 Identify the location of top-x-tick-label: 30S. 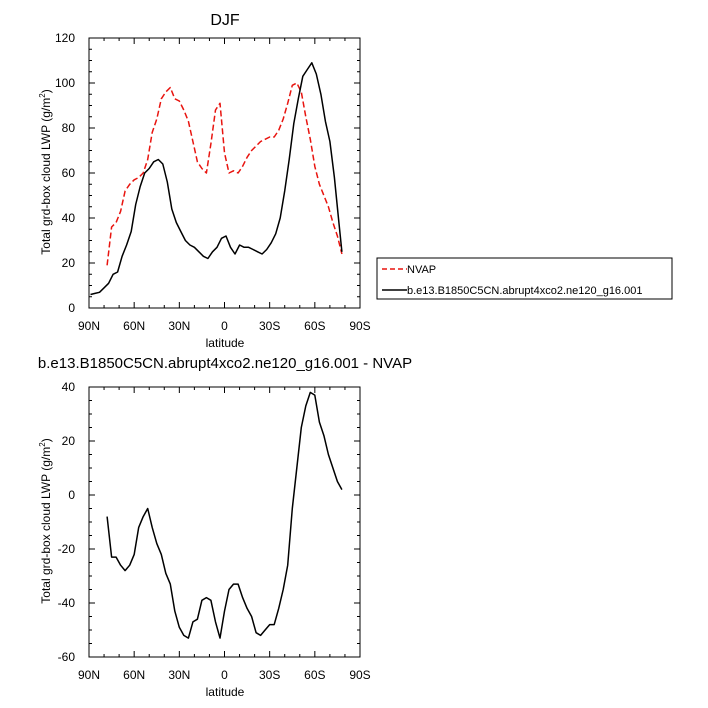
(269, 326).